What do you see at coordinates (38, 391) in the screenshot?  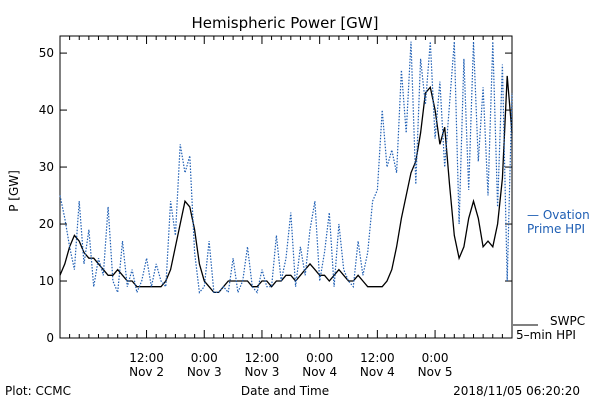 I see `footer-source: Plot: CCMC` at bounding box center [38, 391].